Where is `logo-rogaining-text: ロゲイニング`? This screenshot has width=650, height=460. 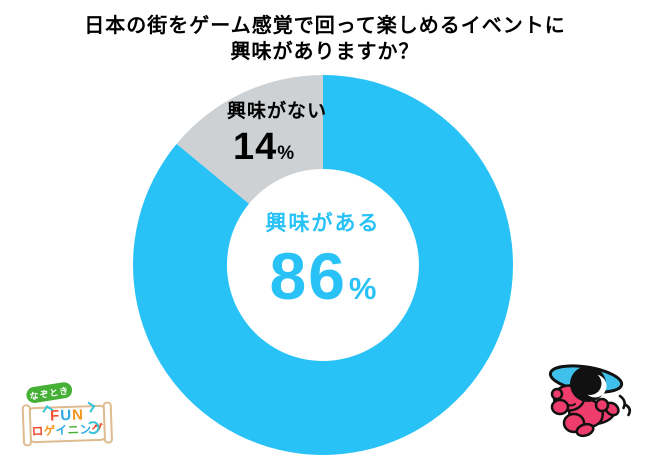
logo-rogaining-text: ロゲイニング is located at coordinates (67, 429).